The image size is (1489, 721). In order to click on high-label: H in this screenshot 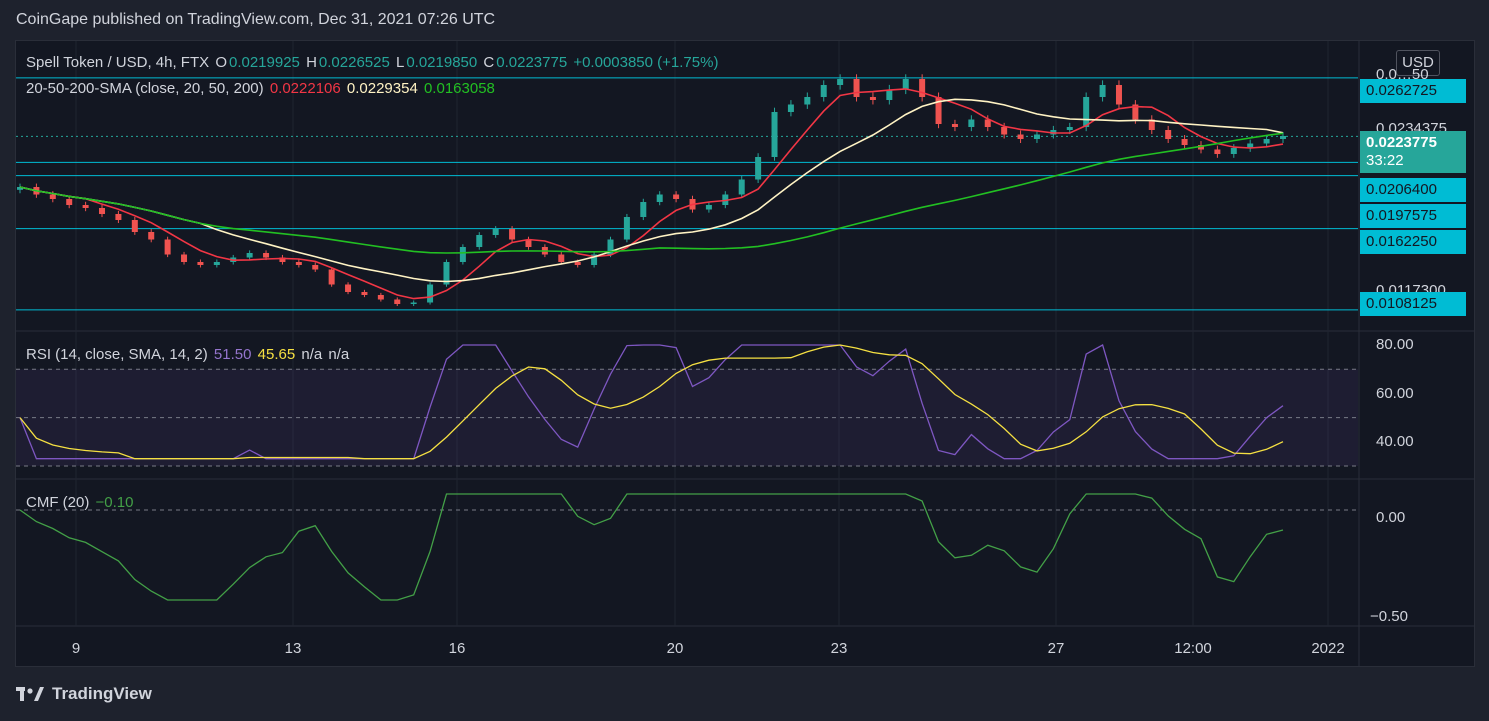, I will do `click(311, 62)`.